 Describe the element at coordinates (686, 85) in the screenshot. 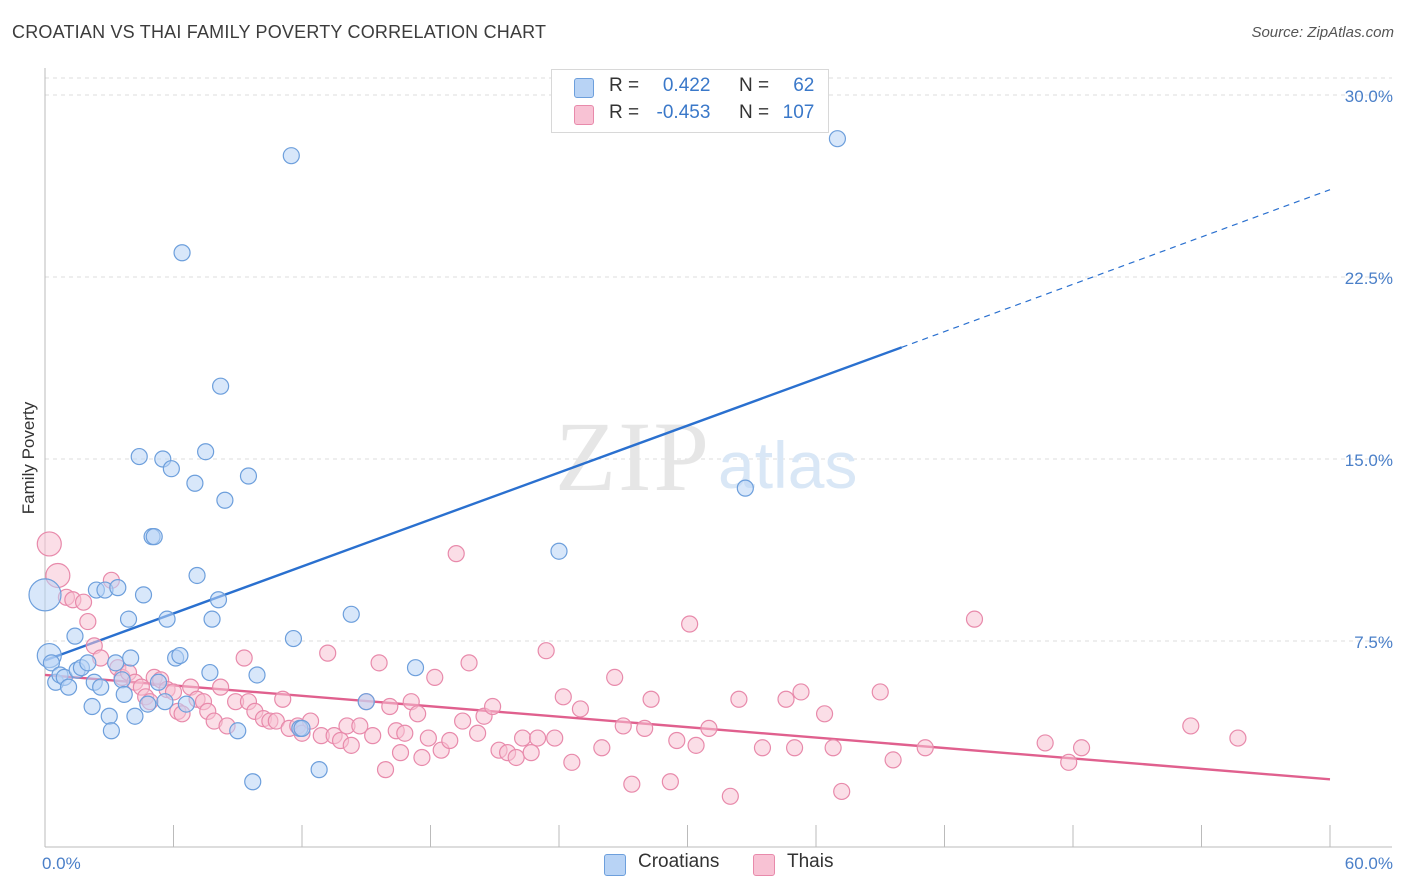

I see `legend-r-value: 0.422` at that location.